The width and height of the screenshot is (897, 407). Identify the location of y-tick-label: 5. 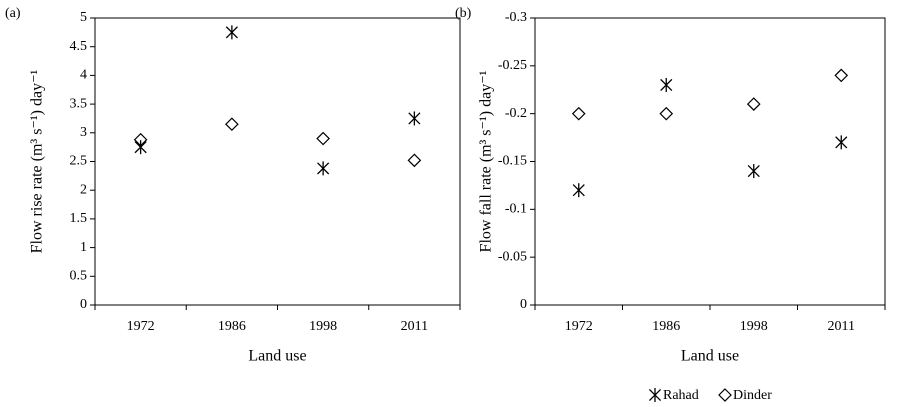
(83, 17).